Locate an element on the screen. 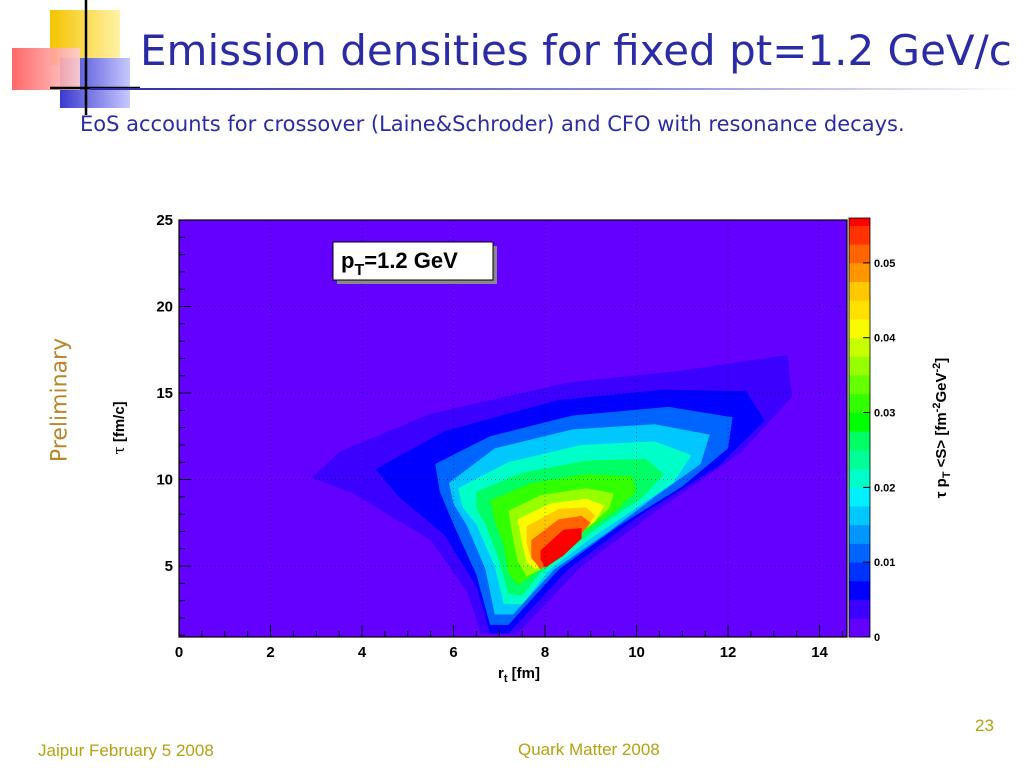 The image size is (1024, 768). colorbar-tick-label-5: 0.05 is located at coordinates (884, 264).